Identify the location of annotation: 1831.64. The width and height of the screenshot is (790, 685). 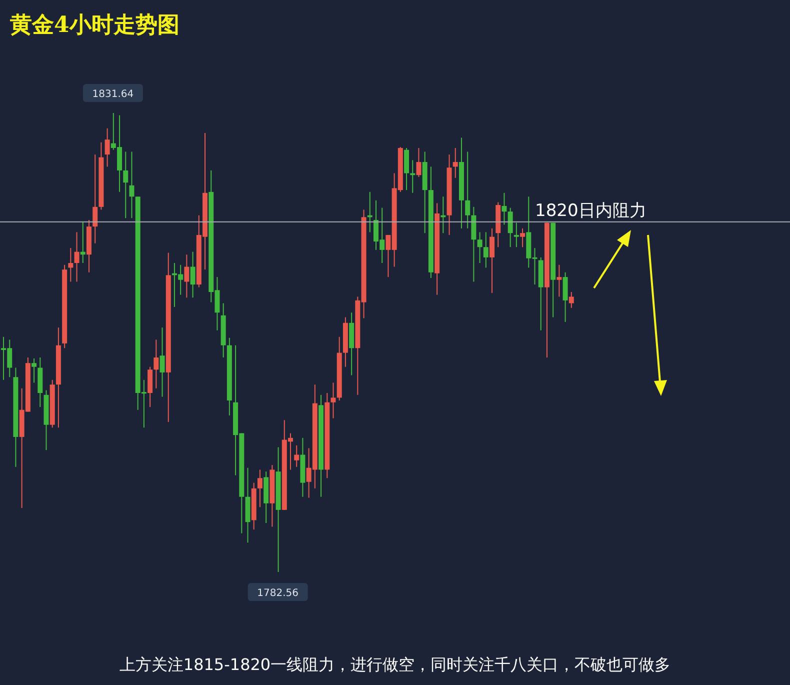
(113, 94).